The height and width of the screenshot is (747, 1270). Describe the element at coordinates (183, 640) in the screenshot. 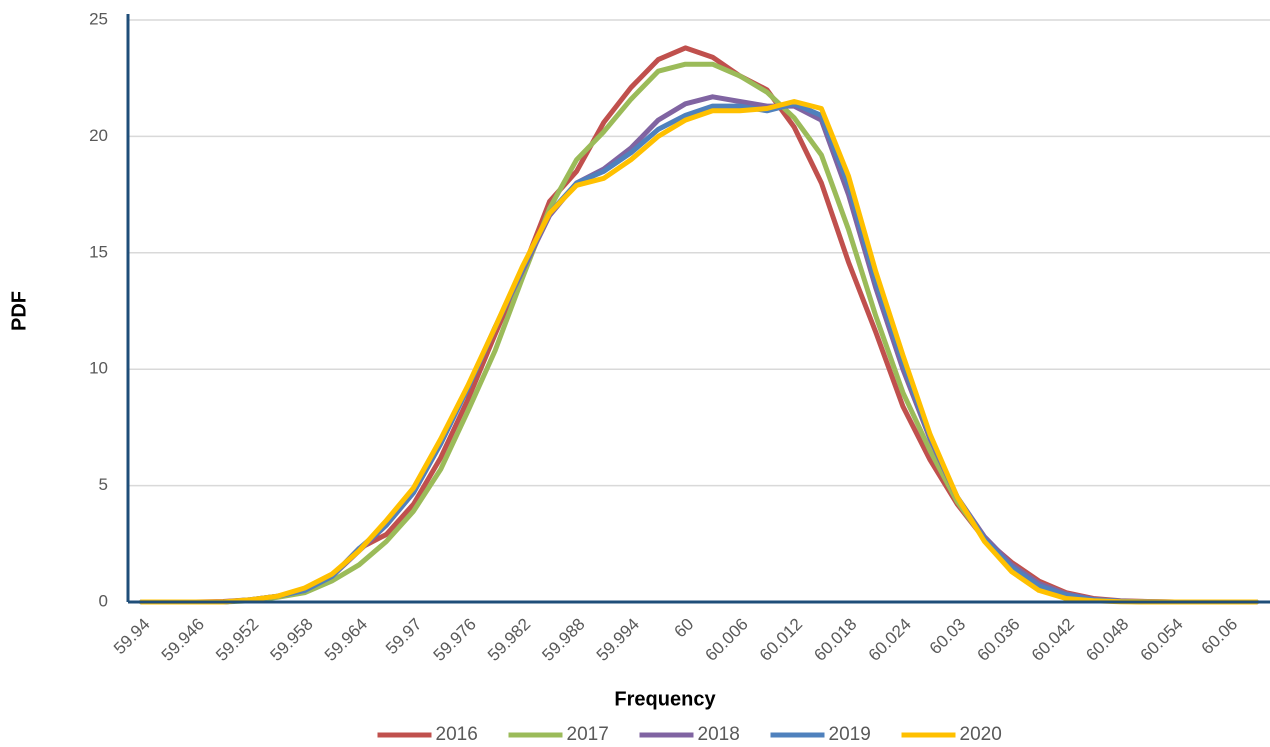

I see `x-tick-label: 59.946` at that location.